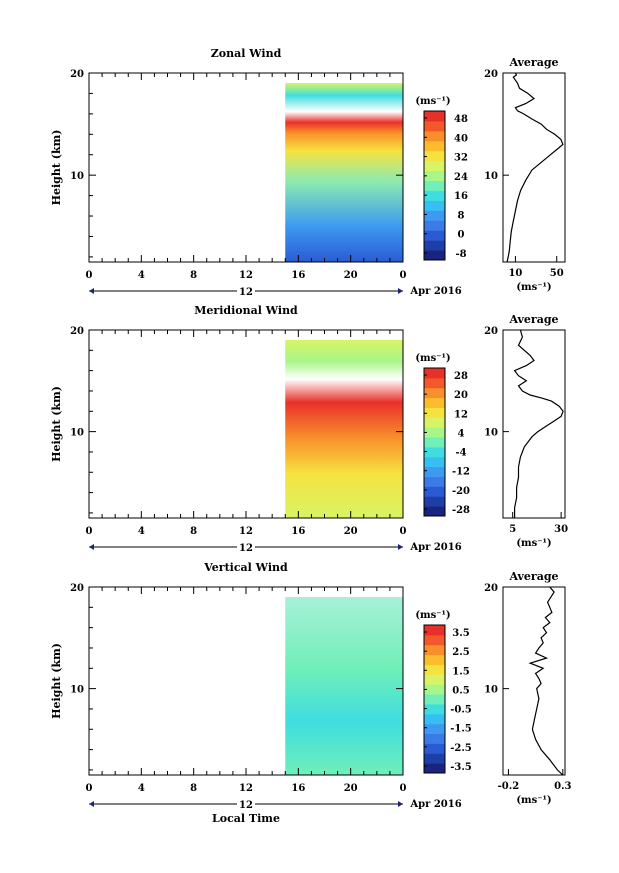 The height and width of the screenshot is (873, 619). I want to click on colorbar-label: 2.5, so click(460, 652).